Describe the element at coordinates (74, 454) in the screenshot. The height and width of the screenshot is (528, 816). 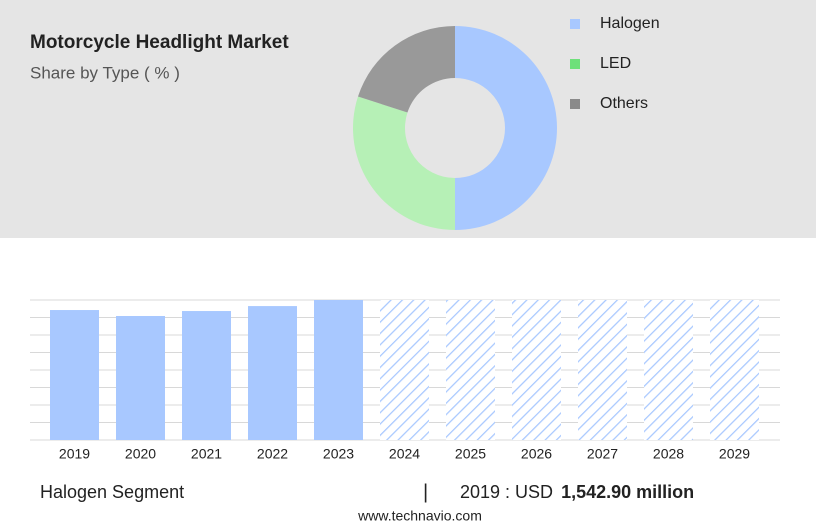
I see `x-tick-label: 2019` at that location.